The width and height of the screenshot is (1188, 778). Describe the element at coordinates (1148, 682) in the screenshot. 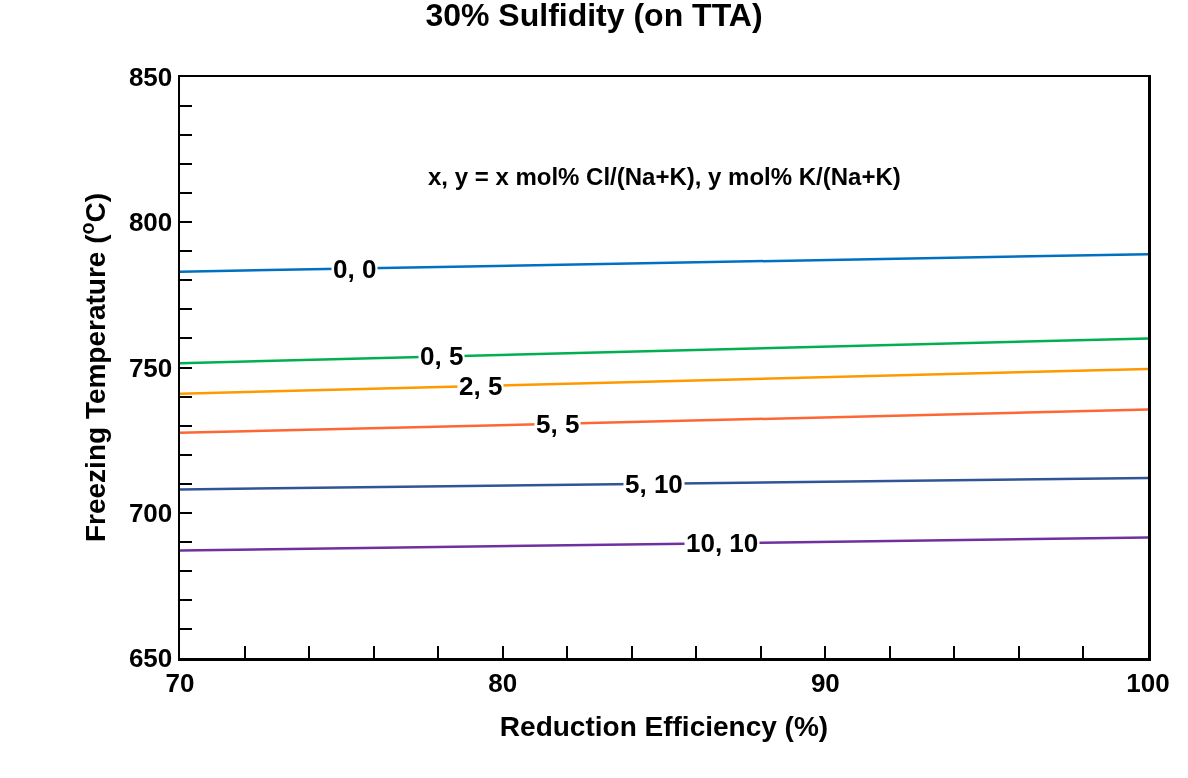

I see `x-tick-label: 100` at that location.